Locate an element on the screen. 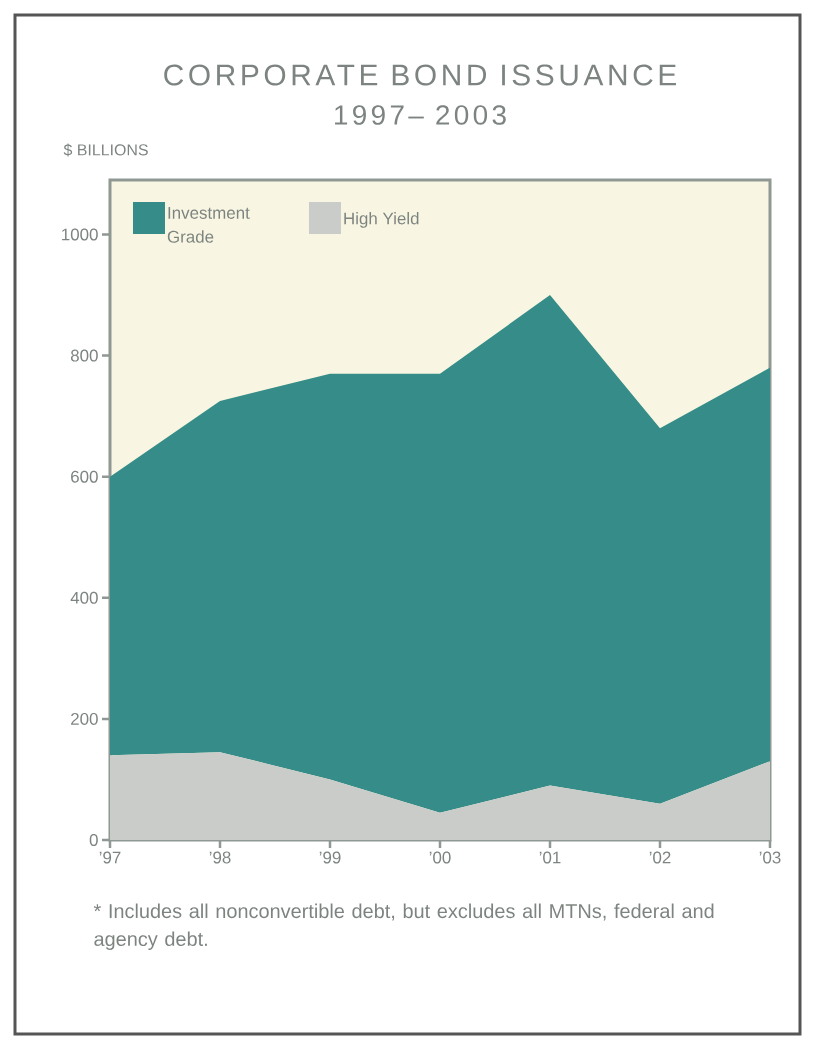  y-tick-label: 400 is located at coordinates (84, 597).